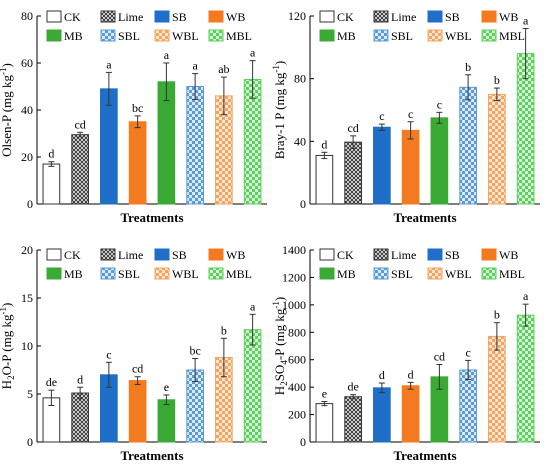 This screenshot has height=466, width=550. What do you see at coordinates (294, 277) in the screenshot?
I see `y-tick-label: 1200` at bounding box center [294, 277].